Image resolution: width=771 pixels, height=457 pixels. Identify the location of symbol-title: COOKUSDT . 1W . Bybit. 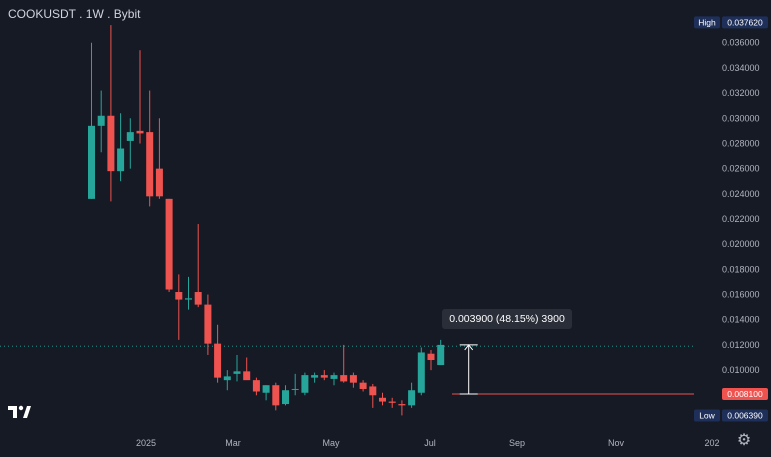
(74, 14).